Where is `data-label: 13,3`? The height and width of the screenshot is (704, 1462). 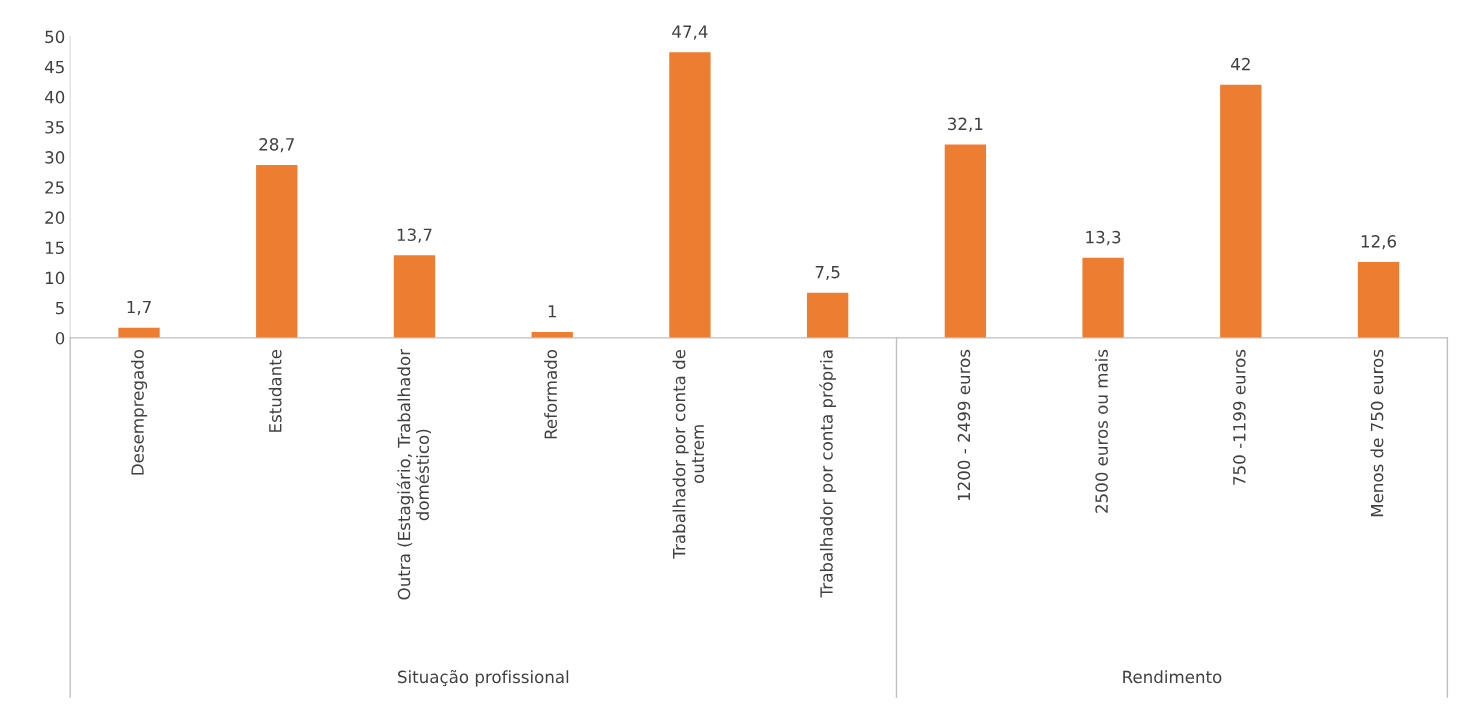 data-label: 13,3 is located at coordinates (1103, 238).